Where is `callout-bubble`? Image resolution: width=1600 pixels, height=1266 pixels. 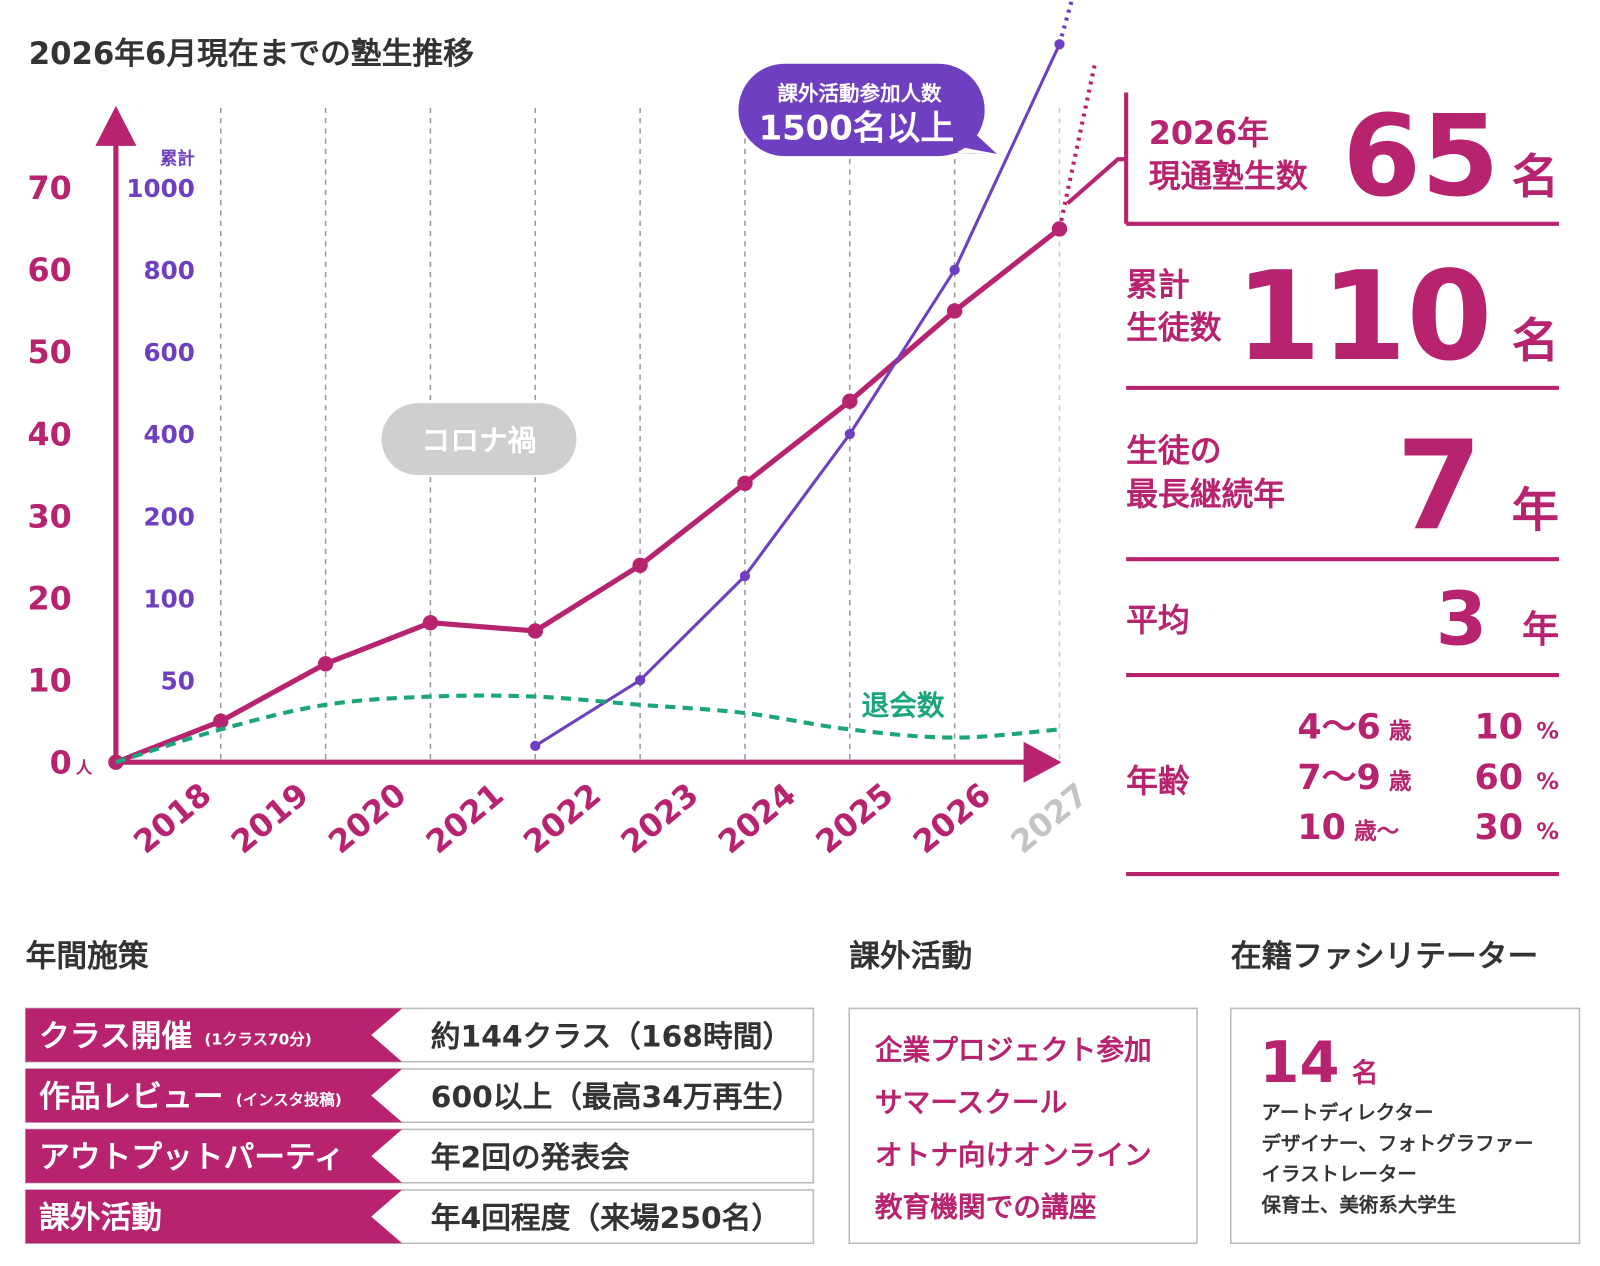
callout-bubble is located at coordinates (861, 110).